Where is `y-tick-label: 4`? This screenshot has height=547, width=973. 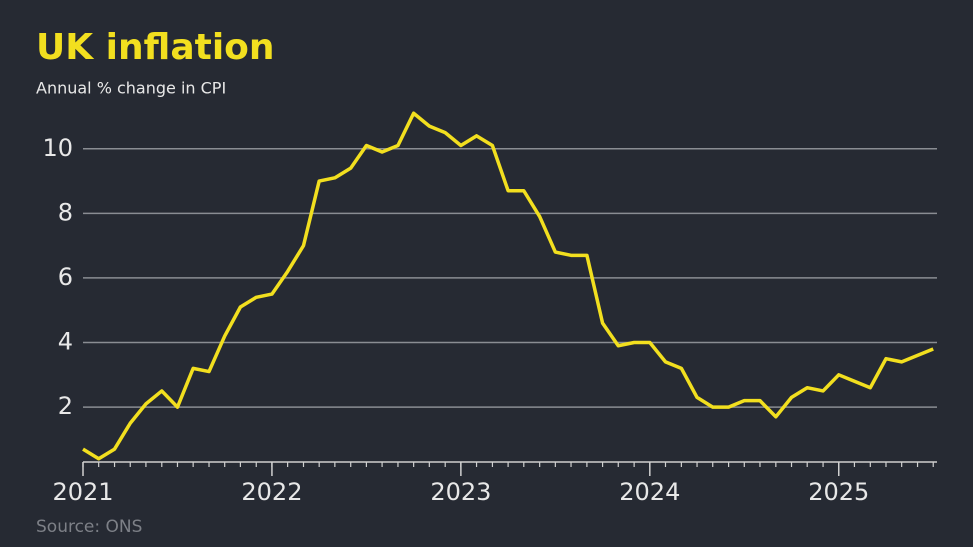
y-tick-label: 4 is located at coordinates (65, 342).